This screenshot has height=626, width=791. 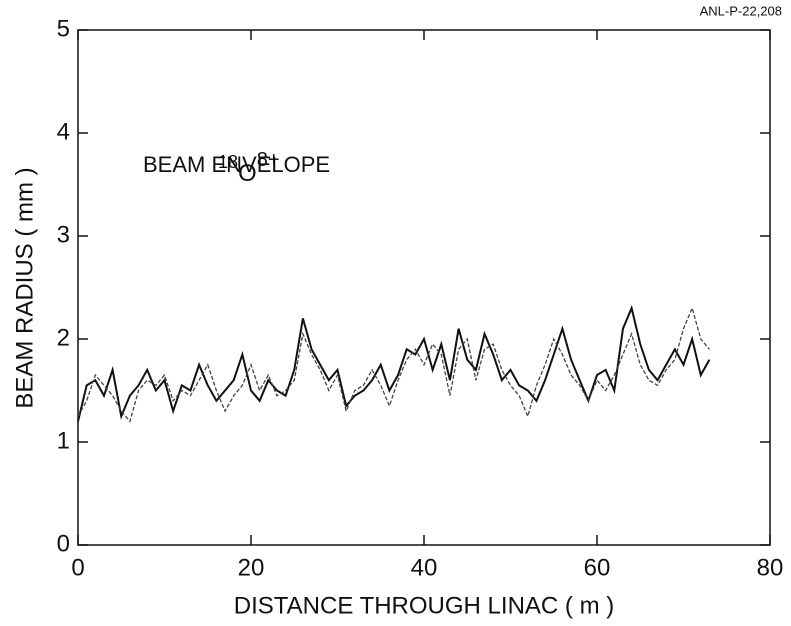 What do you see at coordinates (251, 567) in the screenshot?
I see `x-tick-label: 20` at bounding box center [251, 567].